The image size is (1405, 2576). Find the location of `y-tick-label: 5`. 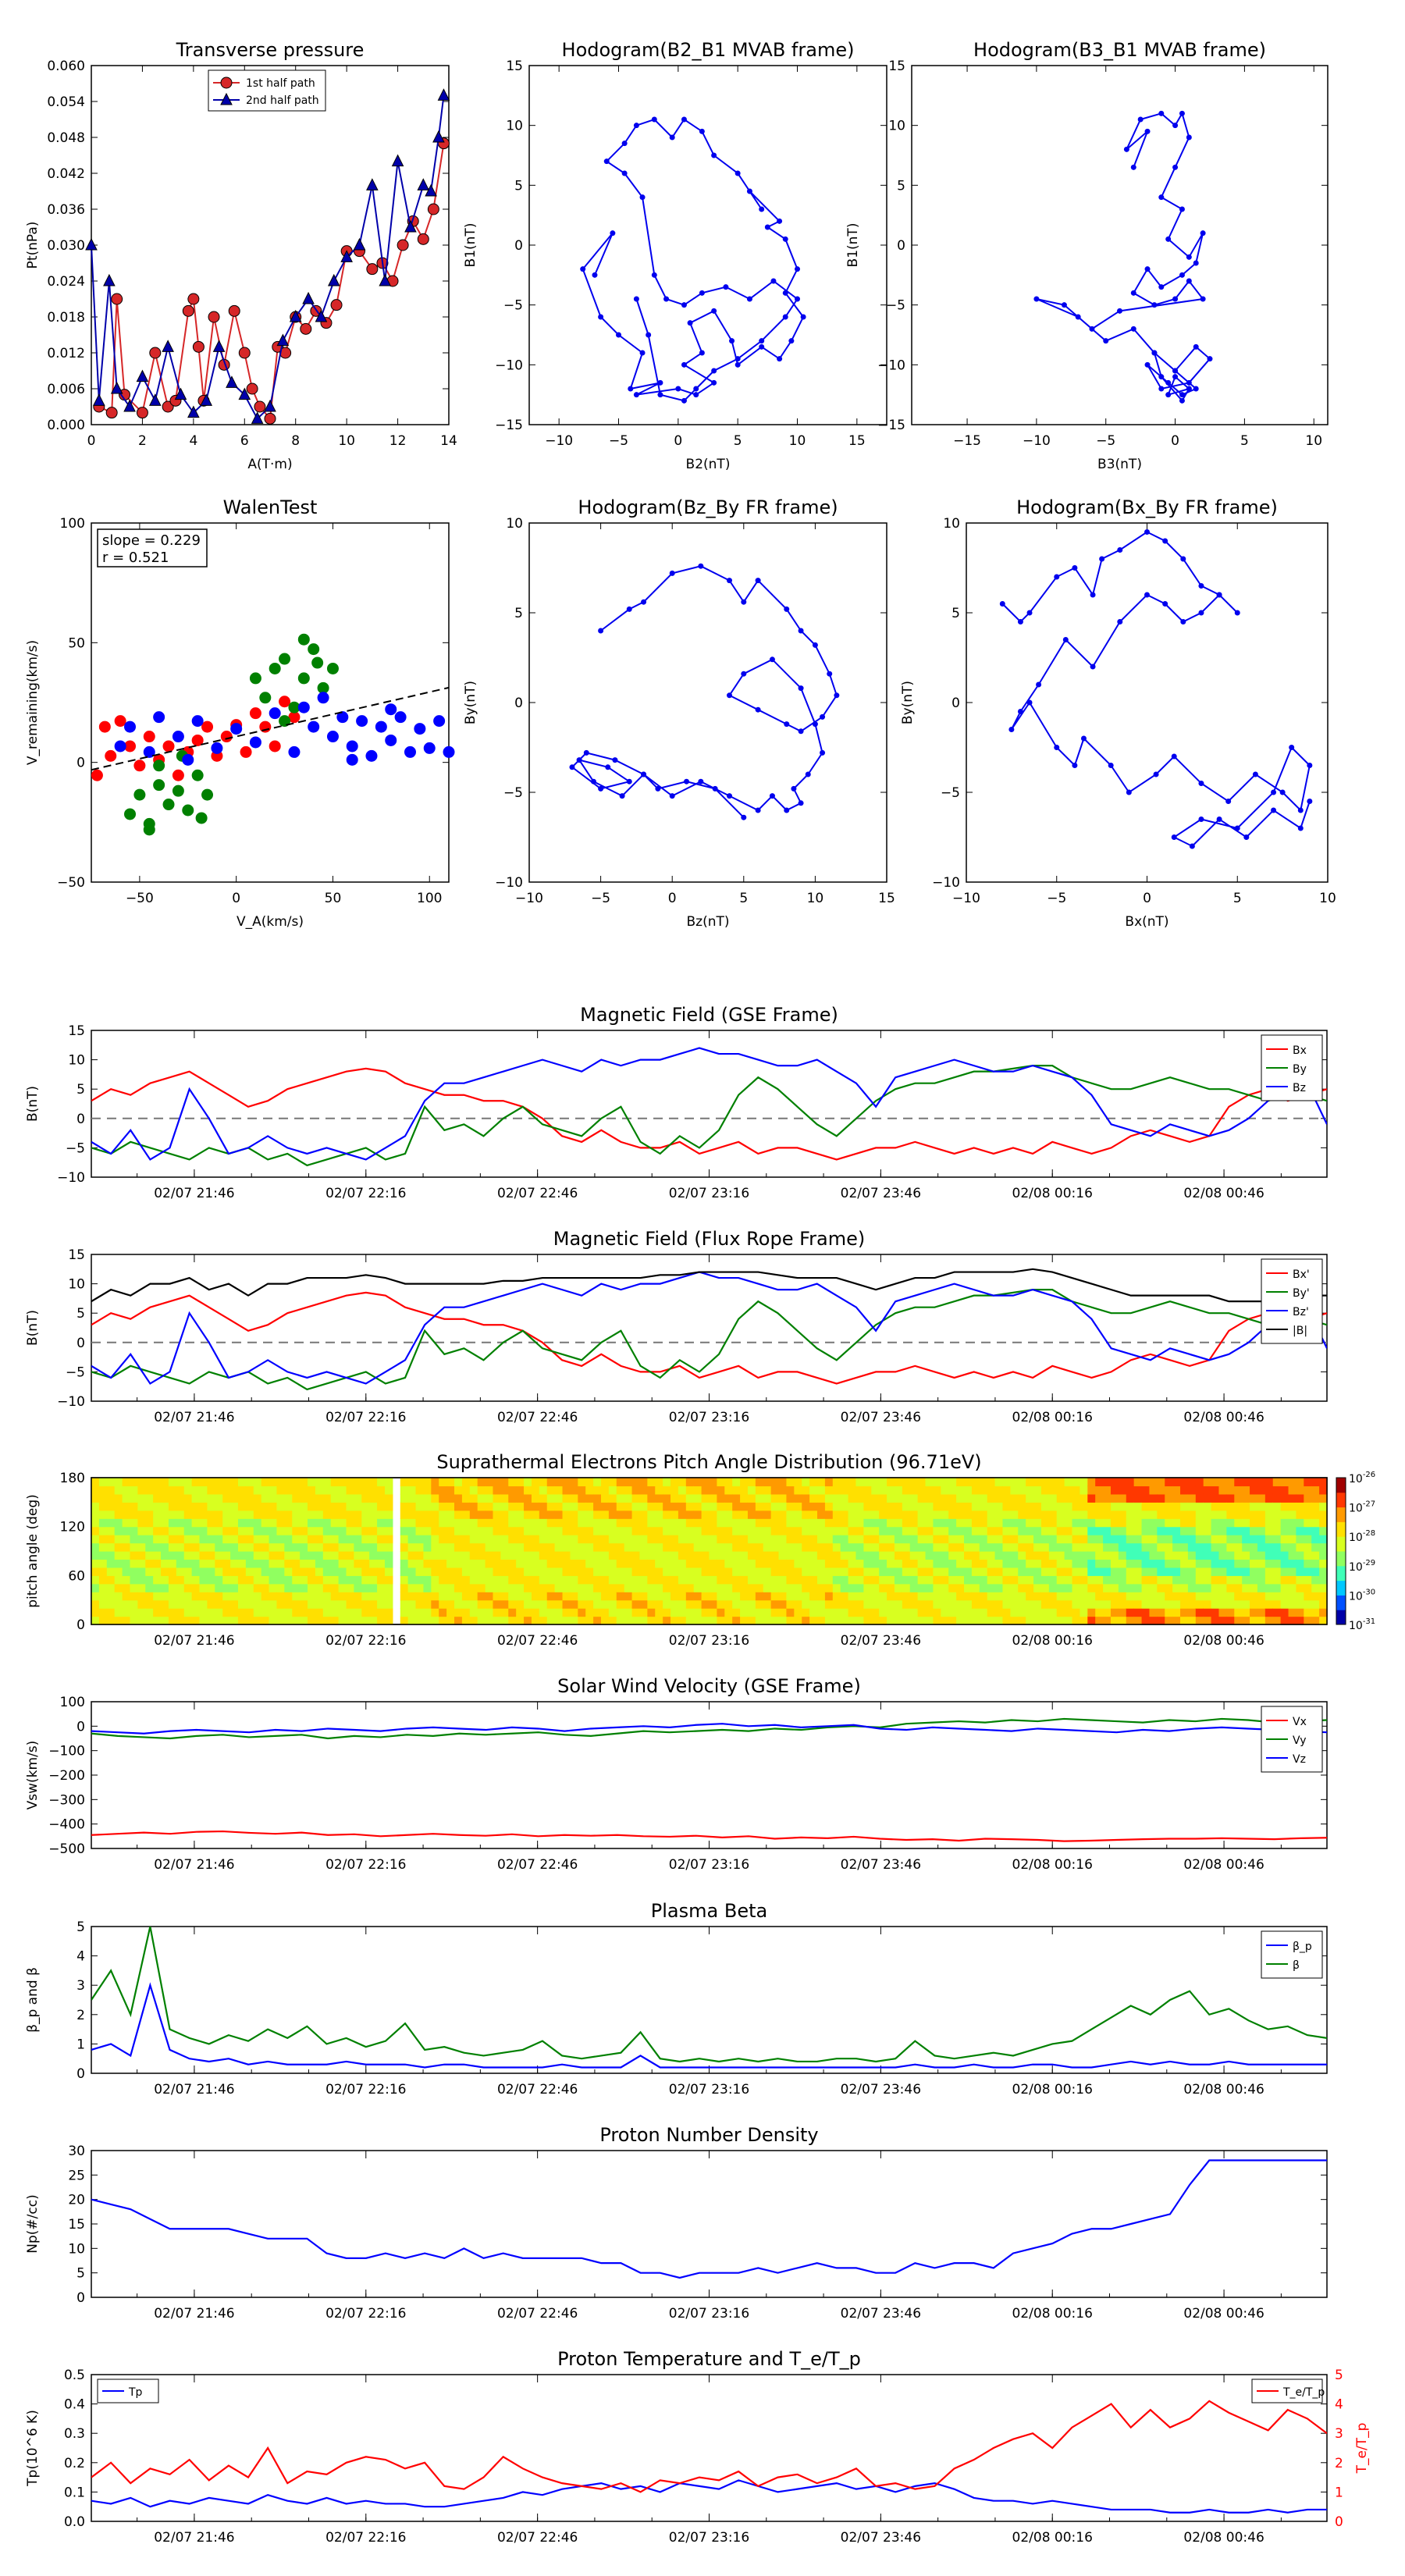

y-tick-label: 5 is located at coordinates (81, 1090).